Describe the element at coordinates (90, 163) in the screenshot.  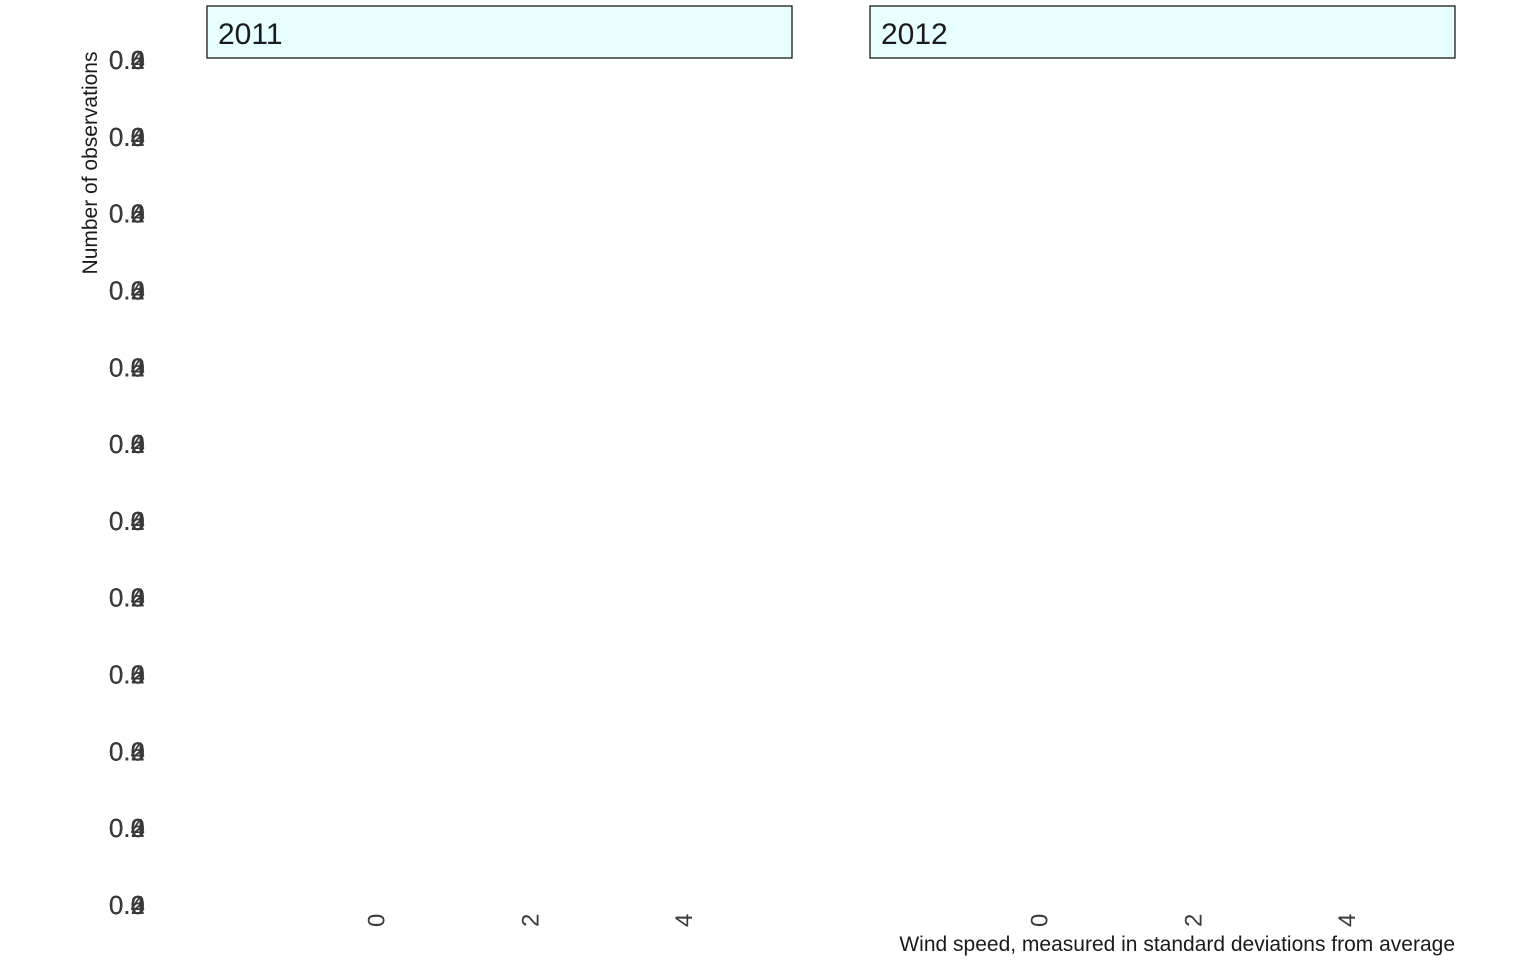
I see `y-axis-title: Number of observations` at that location.